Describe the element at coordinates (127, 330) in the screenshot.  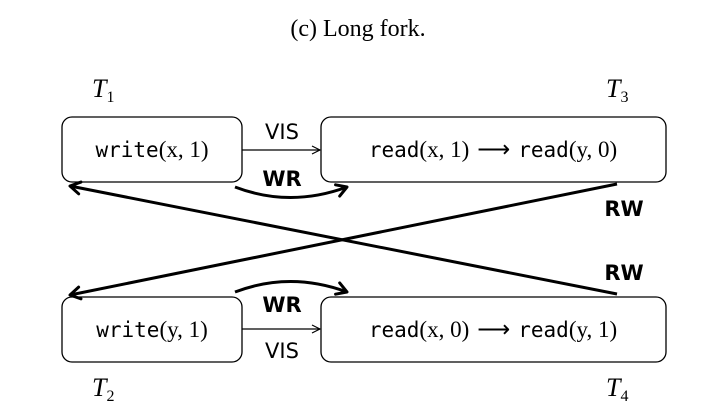
I see `t2-op-write: write` at that location.